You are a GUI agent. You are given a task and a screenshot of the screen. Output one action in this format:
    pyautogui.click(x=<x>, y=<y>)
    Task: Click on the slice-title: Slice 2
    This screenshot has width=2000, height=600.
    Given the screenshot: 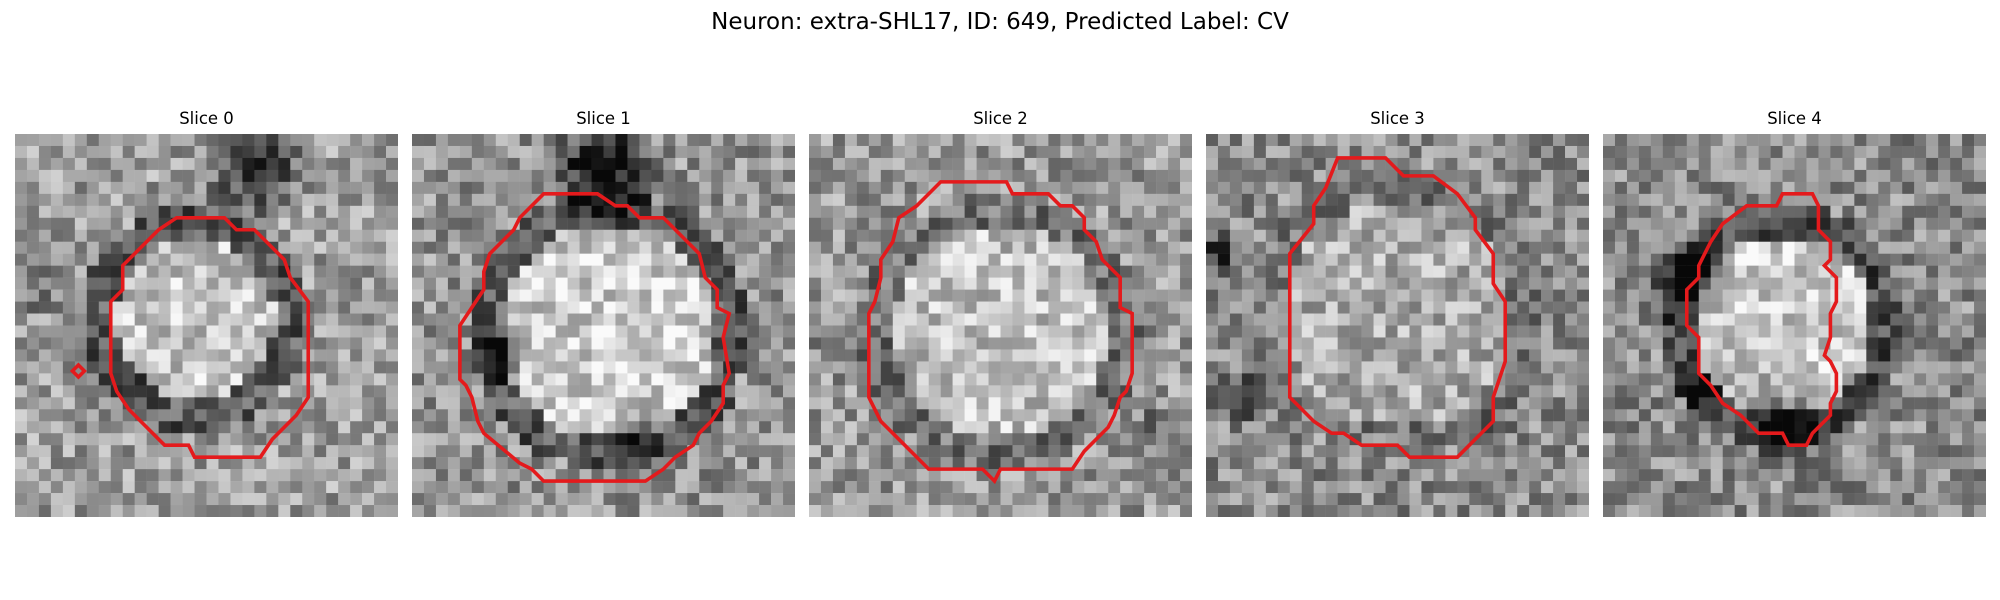 What is the action you would take?
    pyautogui.click(x=1000, y=118)
    